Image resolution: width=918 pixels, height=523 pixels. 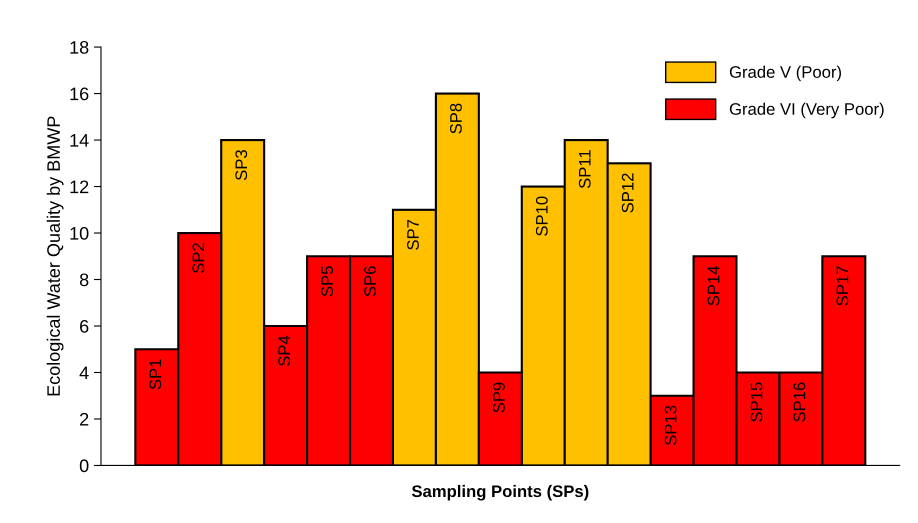 What do you see at coordinates (584, 169) in the screenshot?
I see `x-tick-label: SP11` at bounding box center [584, 169].